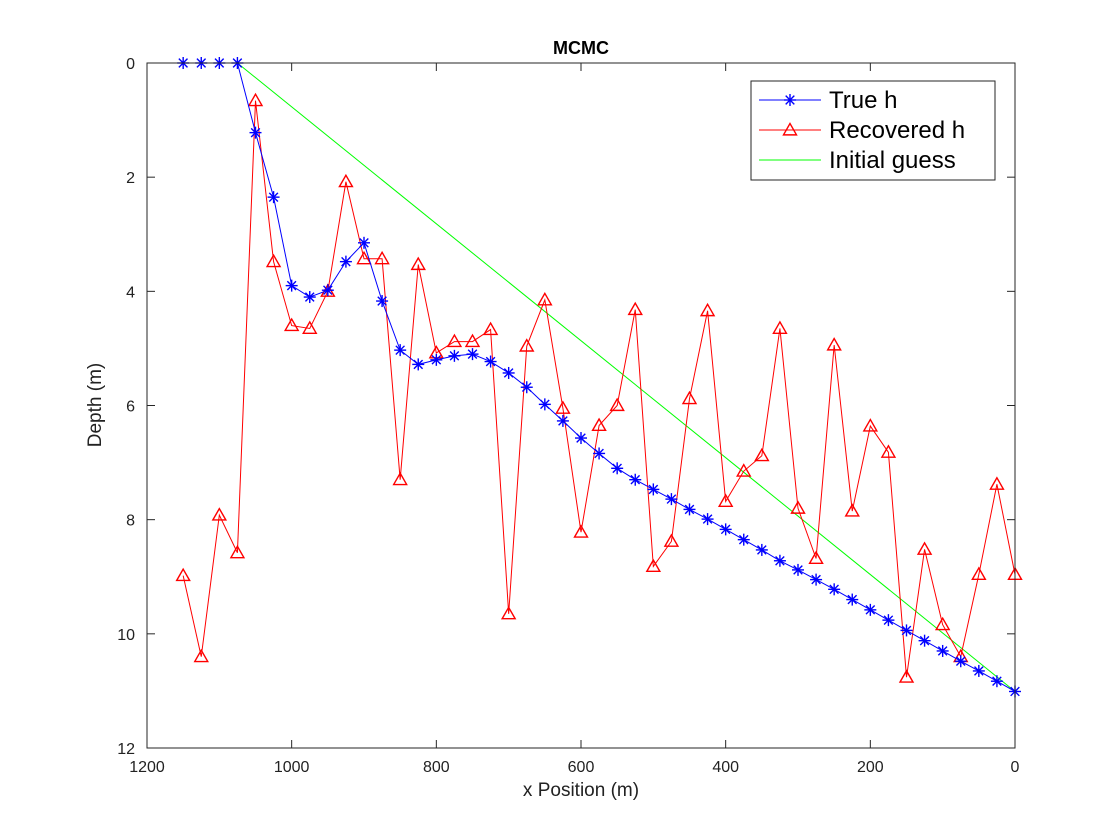  What do you see at coordinates (436, 767) in the screenshot?
I see `x-tick-label: 800` at bounding box center [436, 767].